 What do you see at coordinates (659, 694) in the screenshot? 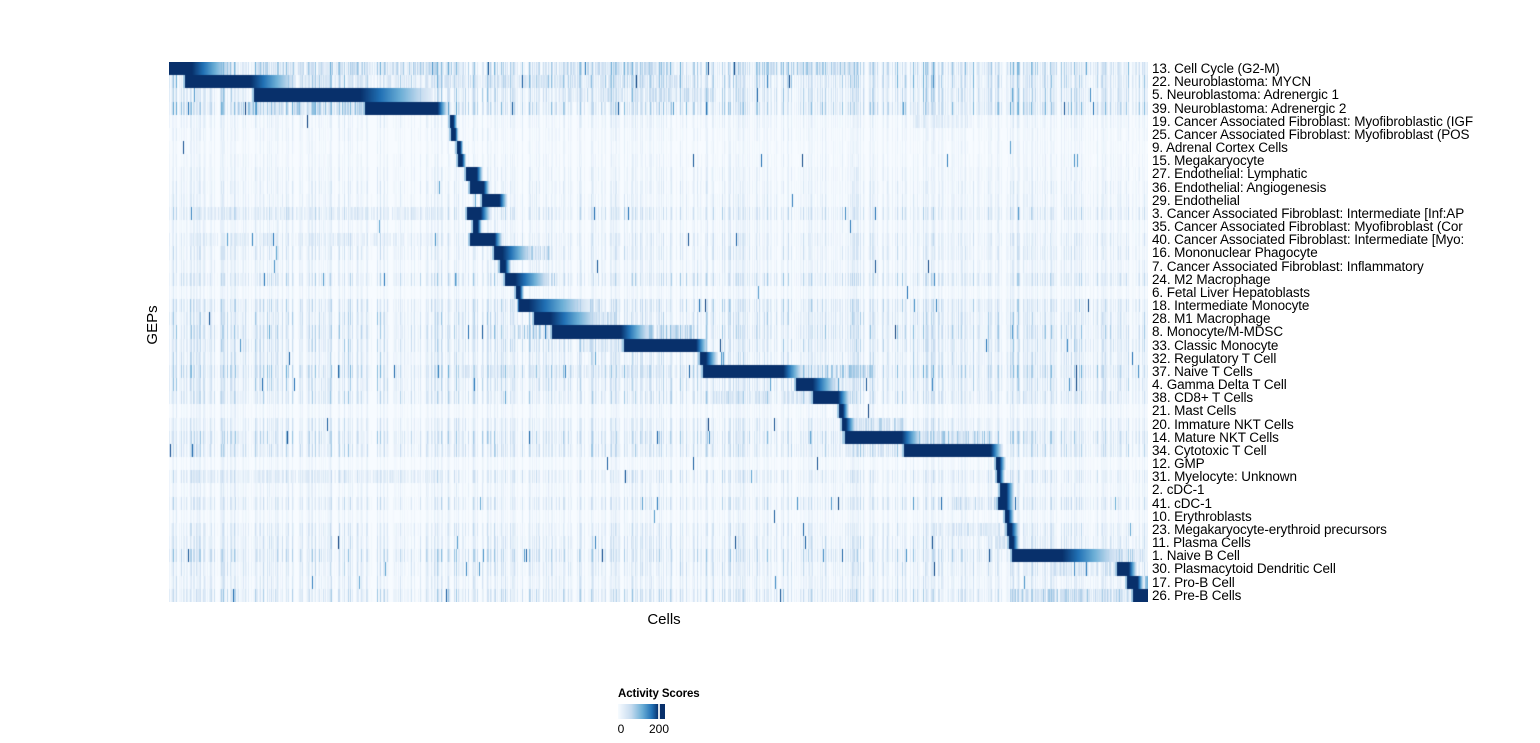
I see `legend-title: Activity Scores` at bounding box center [659, 694].